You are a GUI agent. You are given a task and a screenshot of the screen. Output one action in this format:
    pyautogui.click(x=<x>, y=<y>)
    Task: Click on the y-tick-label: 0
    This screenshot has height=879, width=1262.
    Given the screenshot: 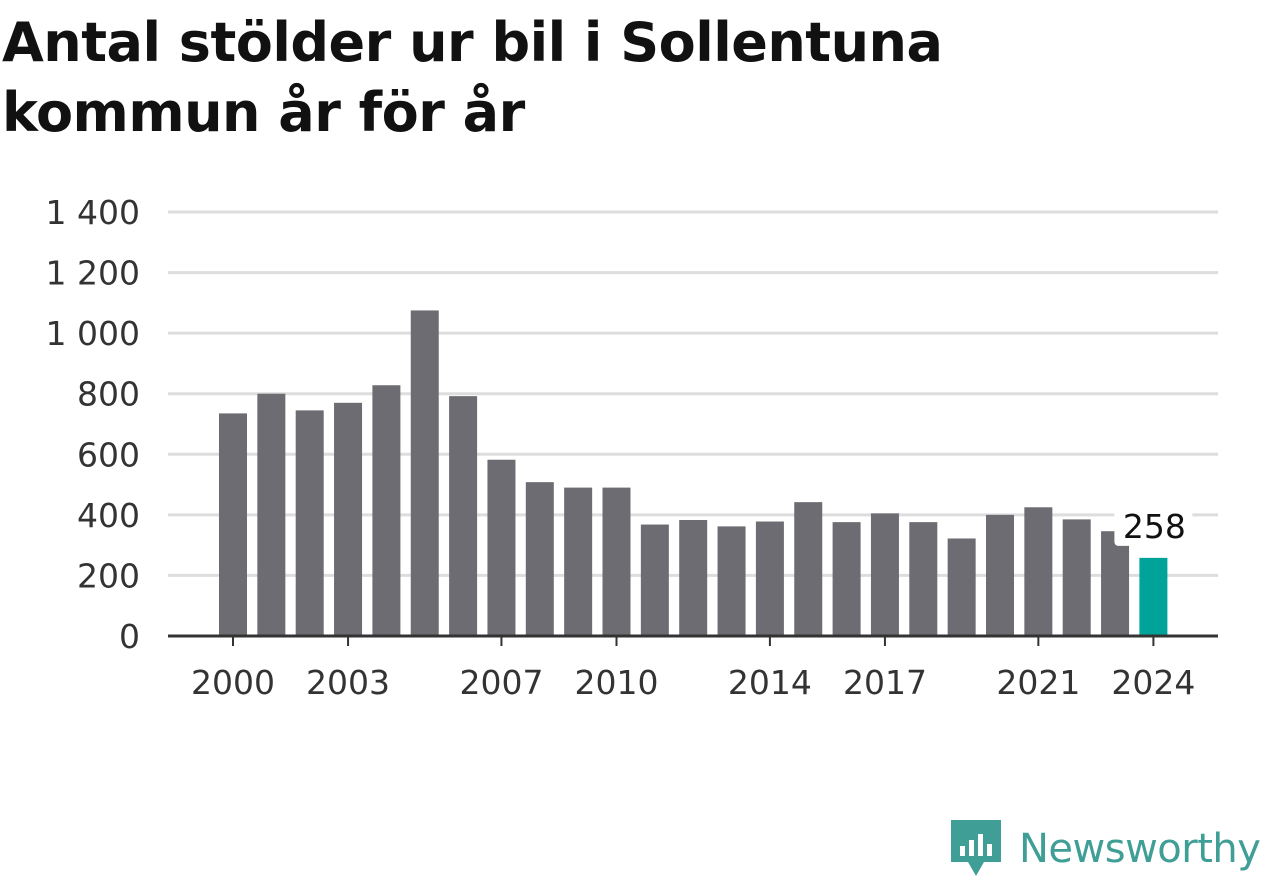 What is the action you would take?
    pyautogui.click(x=129, y=636)
    